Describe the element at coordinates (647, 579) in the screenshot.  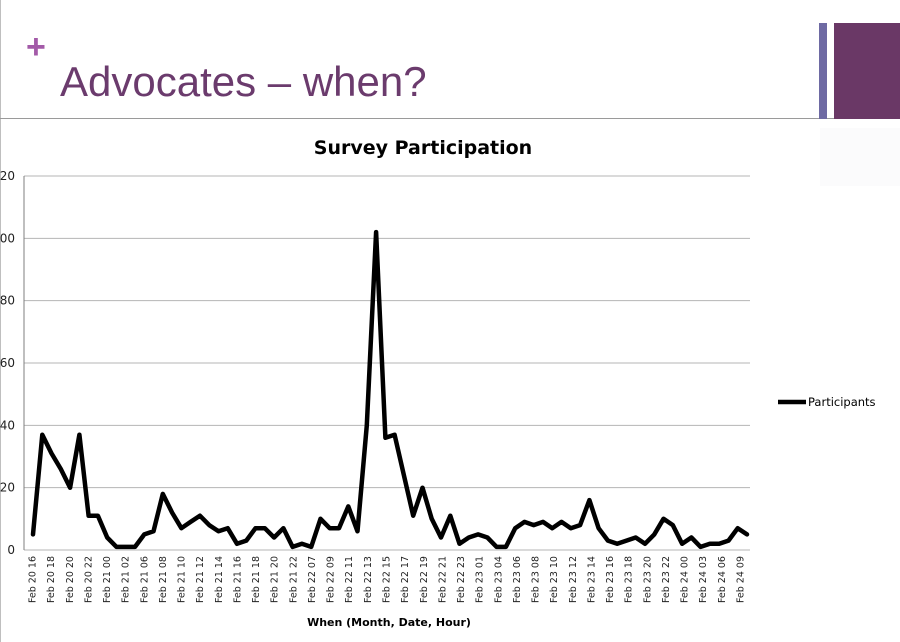
I see `x-tick-label: Feb 23 20` at that location.